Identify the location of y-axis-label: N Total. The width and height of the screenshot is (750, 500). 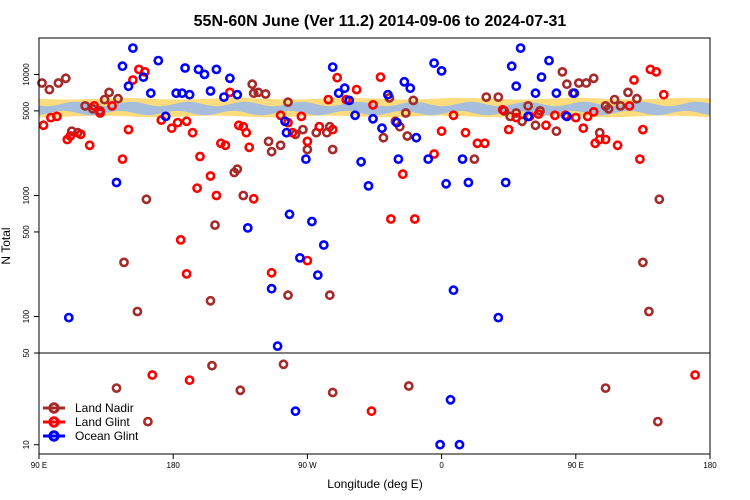
(6, 245).